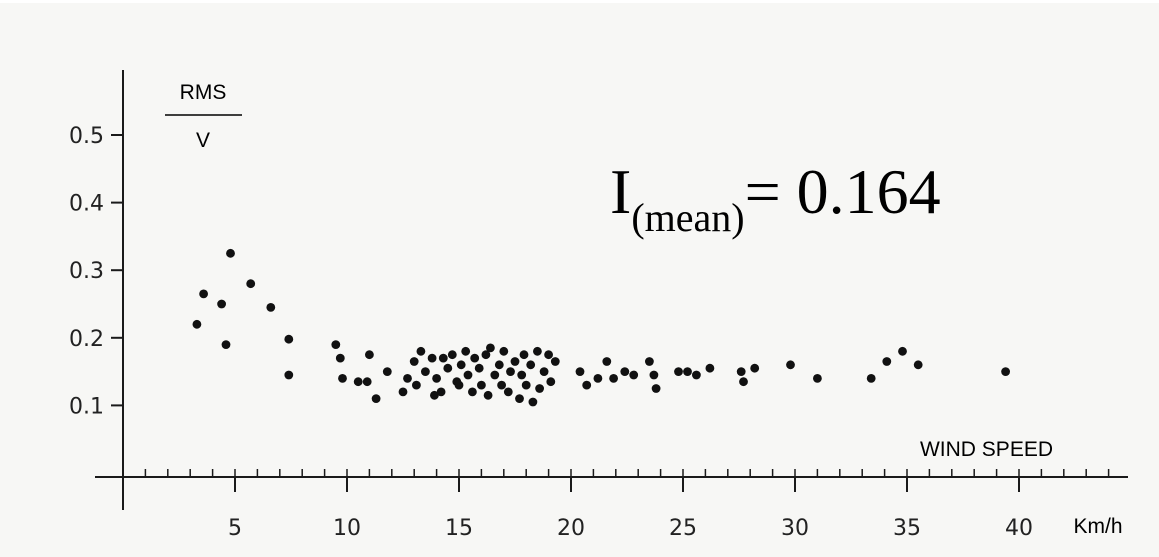 The width and height of the screenshot is (1159, 557). Describe the element at coordinates (907, 528) in the screenshot. I see `x-tick-label: 35` at that location.